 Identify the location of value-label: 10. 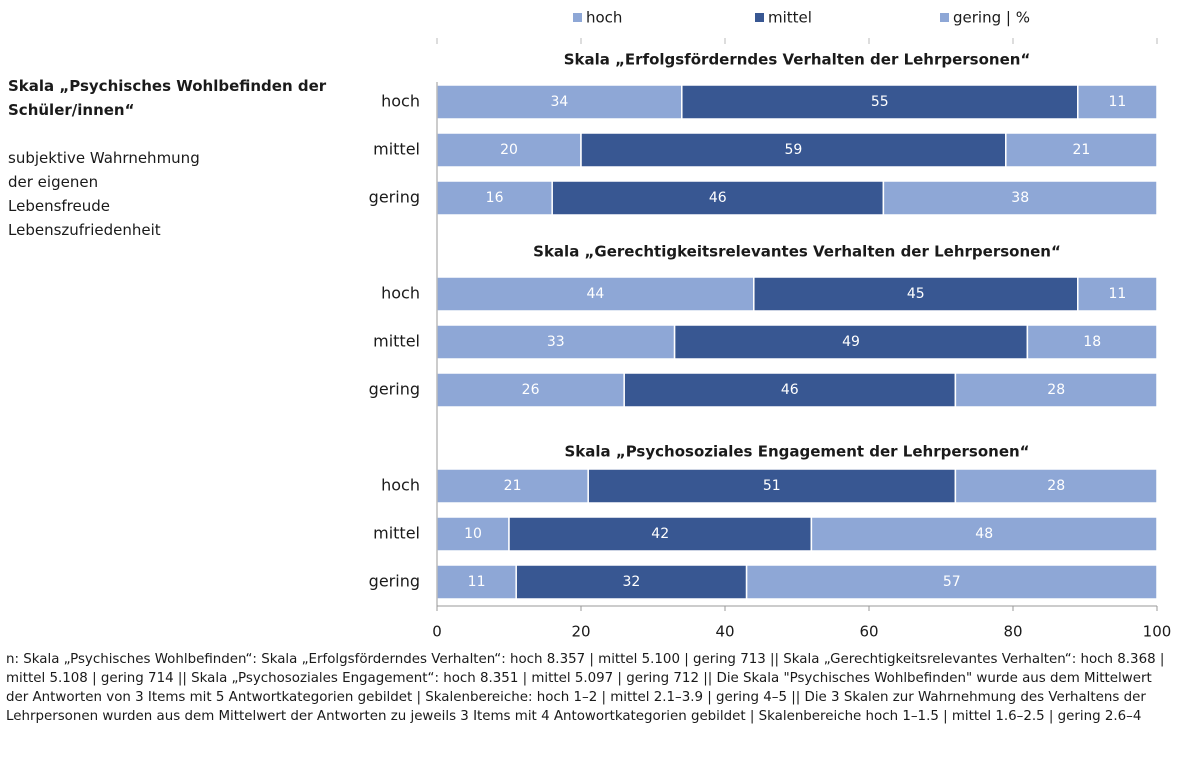
(473, 534).